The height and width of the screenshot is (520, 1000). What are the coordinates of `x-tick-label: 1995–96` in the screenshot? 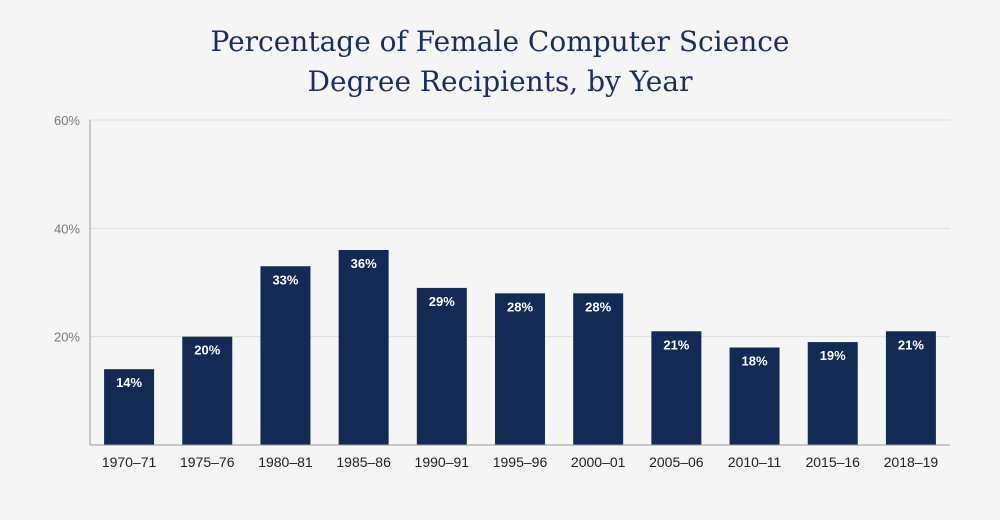 It's located at (520, 462).